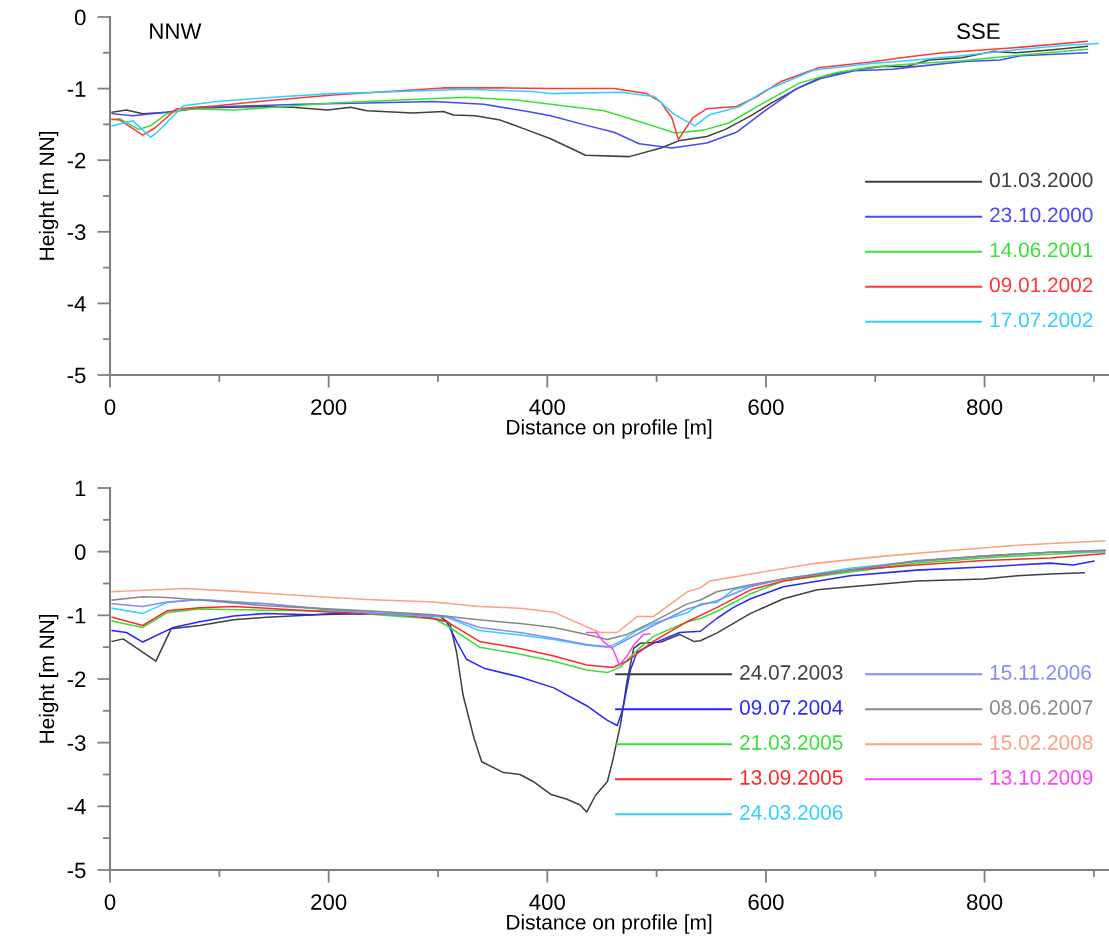 This screenshot has width=1109, height=945. What do you see at coordinates (1040, 672) in the screenshot?
I see `text: 15.11.2006` at bounding box center [1040, 672].